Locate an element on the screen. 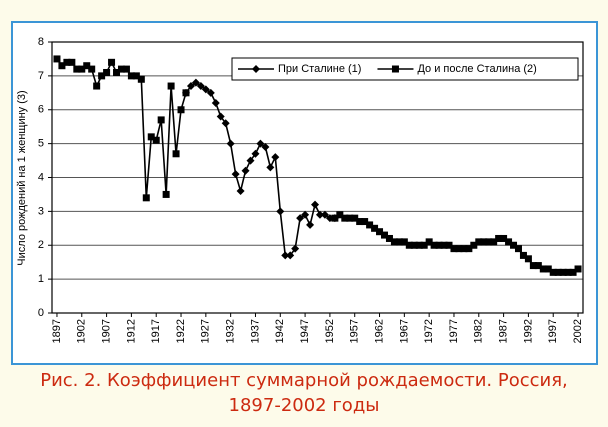 The width and height of the screenshot is (608, 427). y-tick-label: 8 is located at coordinates (41, 42).